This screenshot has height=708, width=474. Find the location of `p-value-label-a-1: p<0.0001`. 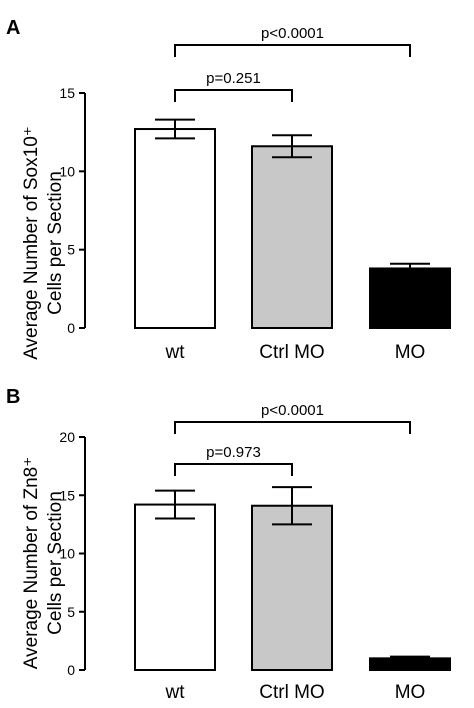

p-value-label-a-1: p<0.0001 is located at coordinates (292, 33).